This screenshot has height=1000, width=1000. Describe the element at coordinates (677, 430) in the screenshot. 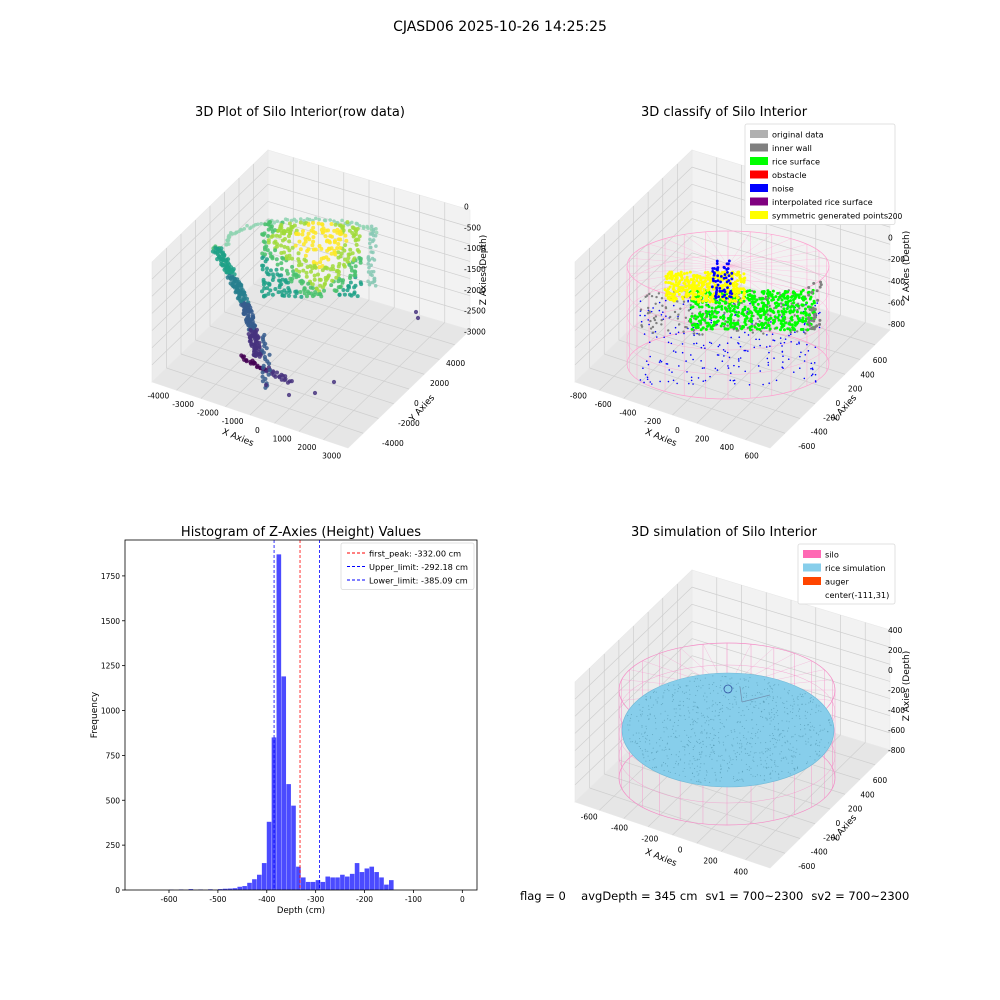

I see `x-tick-label: 0` at that location.